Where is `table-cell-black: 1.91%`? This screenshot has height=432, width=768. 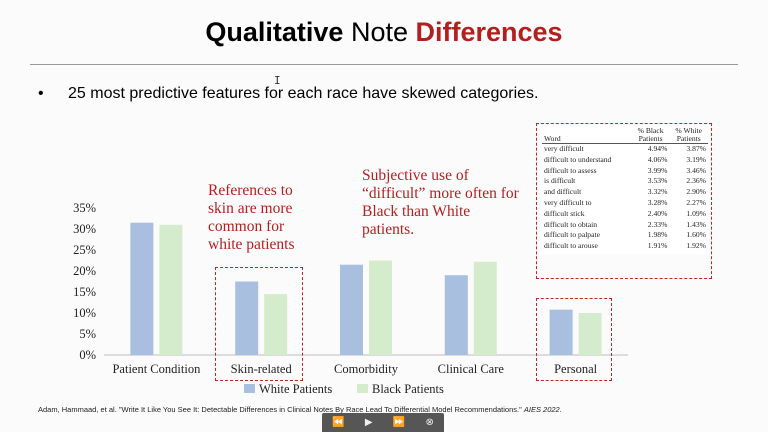 table-cell-black: 1.91% is located at coordinates (657, 246).